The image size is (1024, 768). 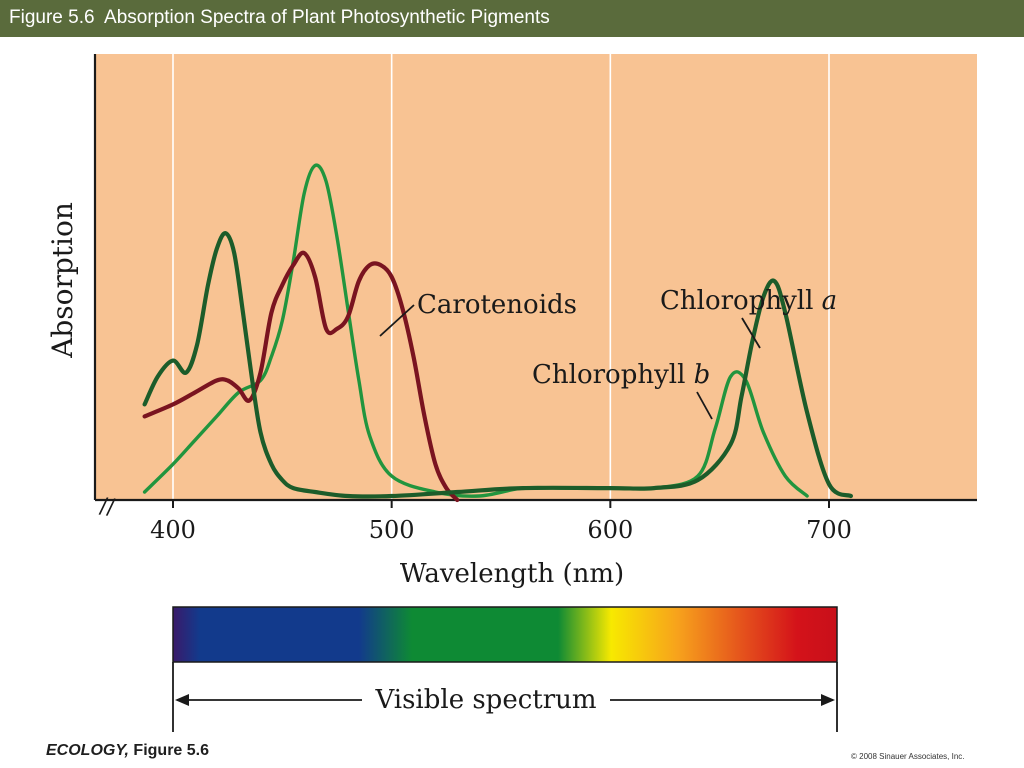 What do you see at coordinates (908, 756) in the screenshot?
I see `footer-copyright: © 2008 Sinauer Associates, Inc.` at bounding box center [908, 756].